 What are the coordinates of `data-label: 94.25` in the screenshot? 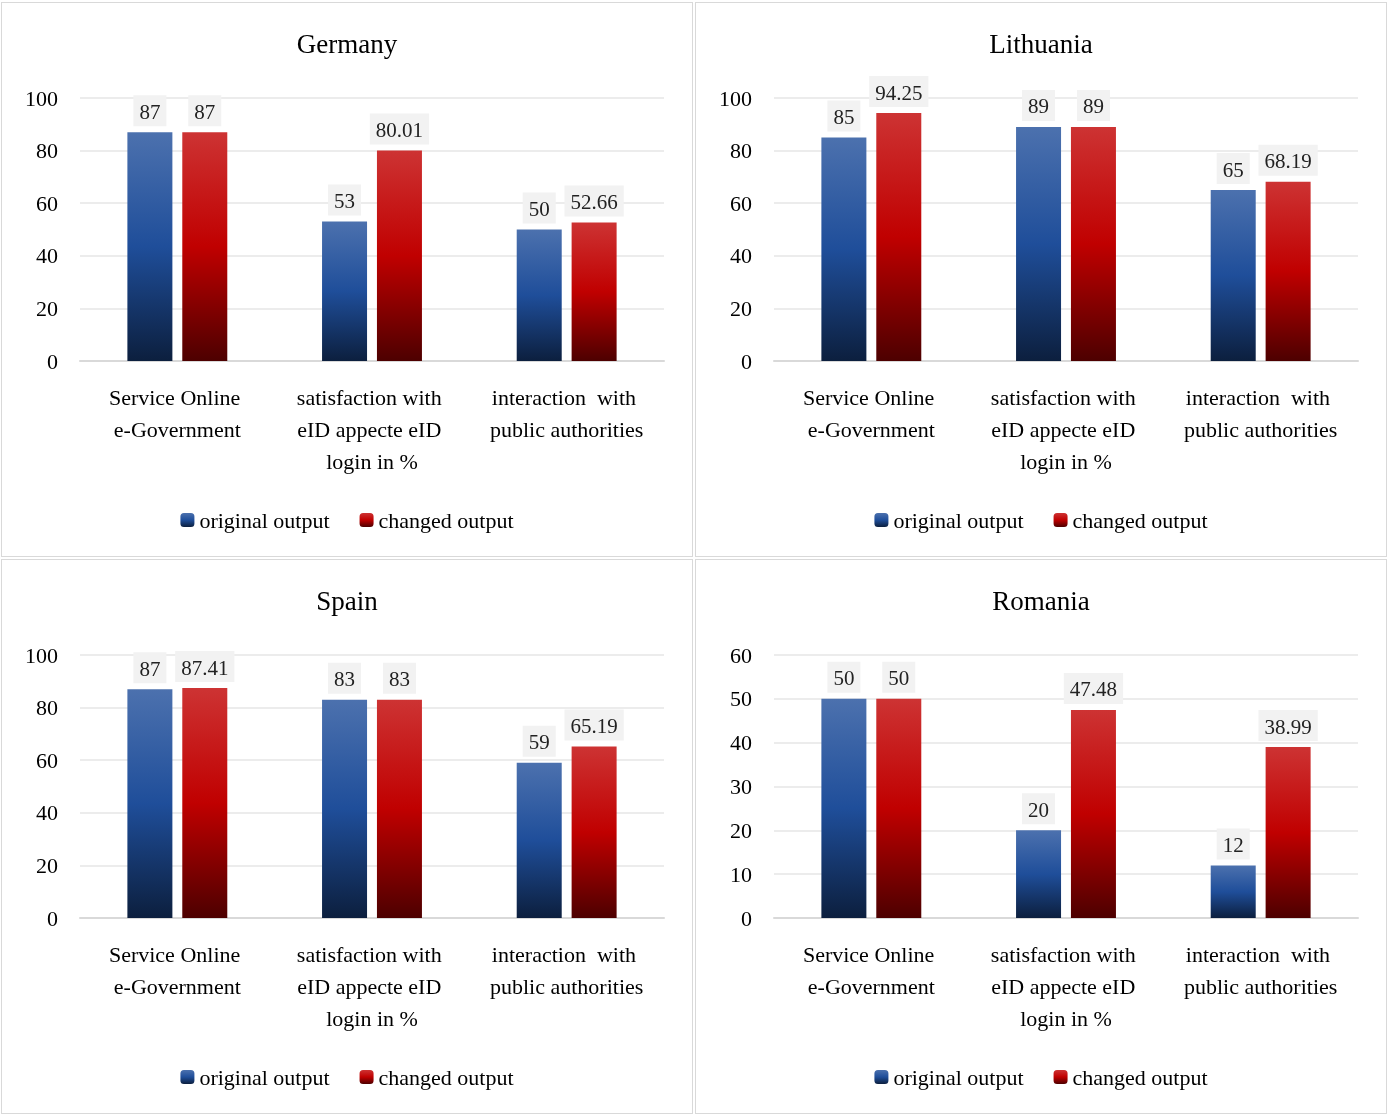 It's located at (899, 92).